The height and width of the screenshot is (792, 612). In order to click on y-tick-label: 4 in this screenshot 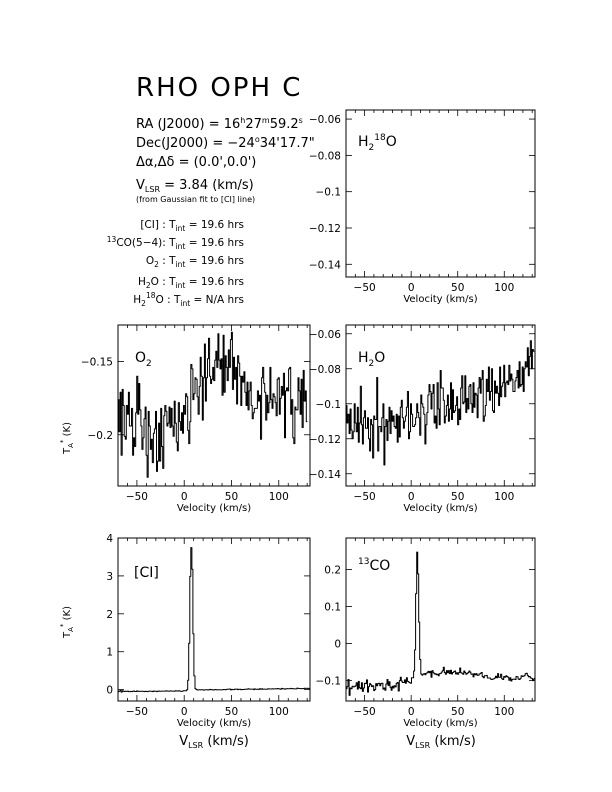, I will do `click(109, 539)`.